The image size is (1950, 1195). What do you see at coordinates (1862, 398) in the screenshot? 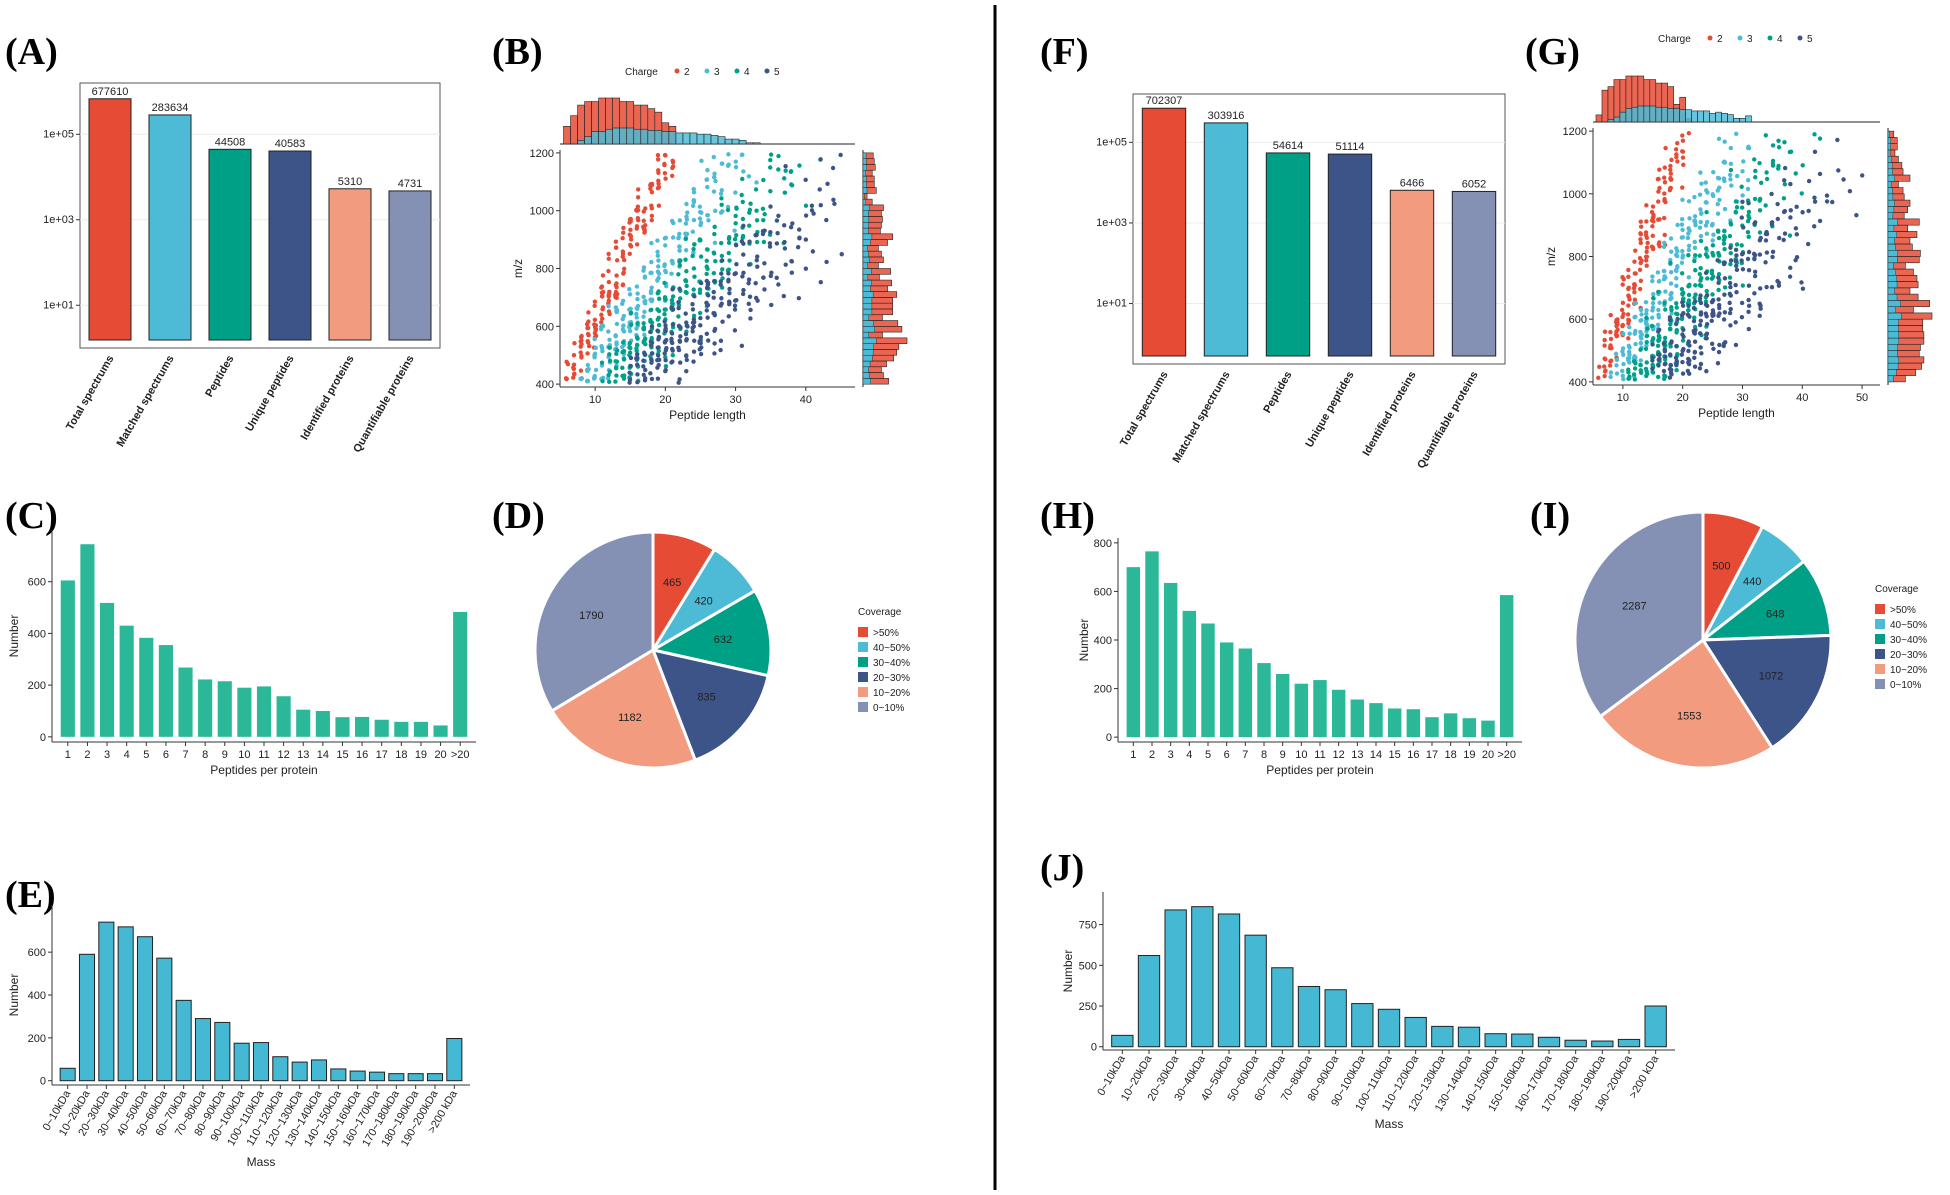
I see `x-tick-label: 50` at bounding box center [1862, 398].